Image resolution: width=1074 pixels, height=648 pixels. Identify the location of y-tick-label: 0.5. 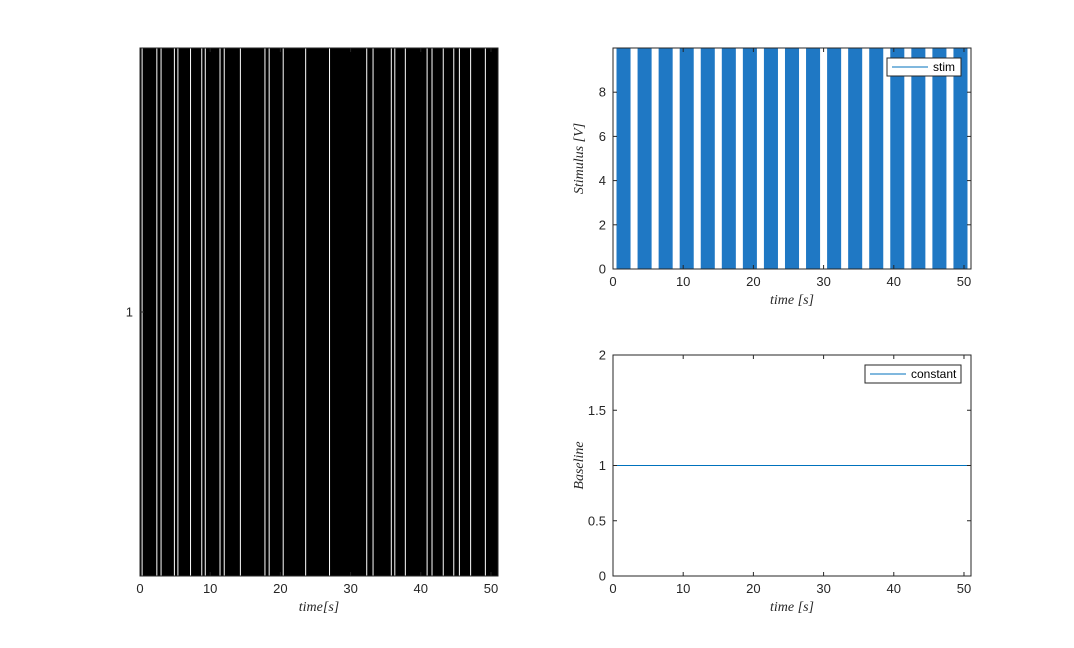
(597, 520).